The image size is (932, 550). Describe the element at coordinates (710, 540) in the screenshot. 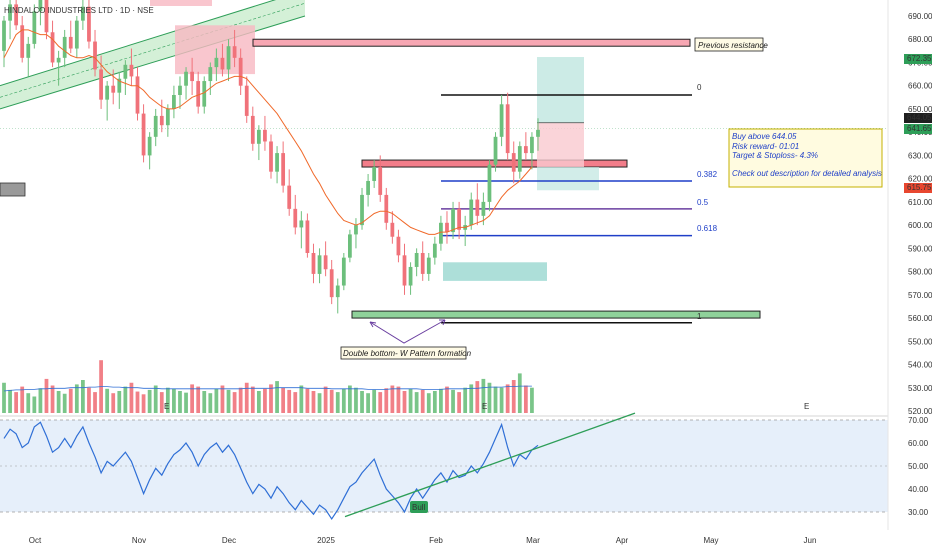

I see `time-tick-label: May` at that location.